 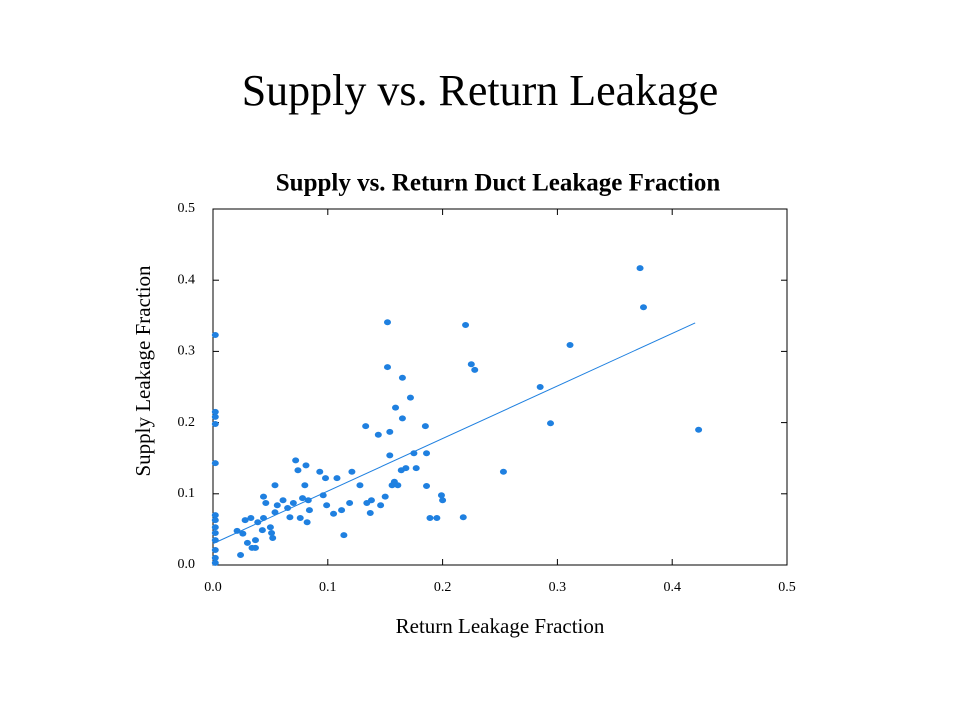 What do you see at coordinates (672, 587) in the screenshot?
I see `x-tick-label: 0.4` at bounding box center [672, 587].